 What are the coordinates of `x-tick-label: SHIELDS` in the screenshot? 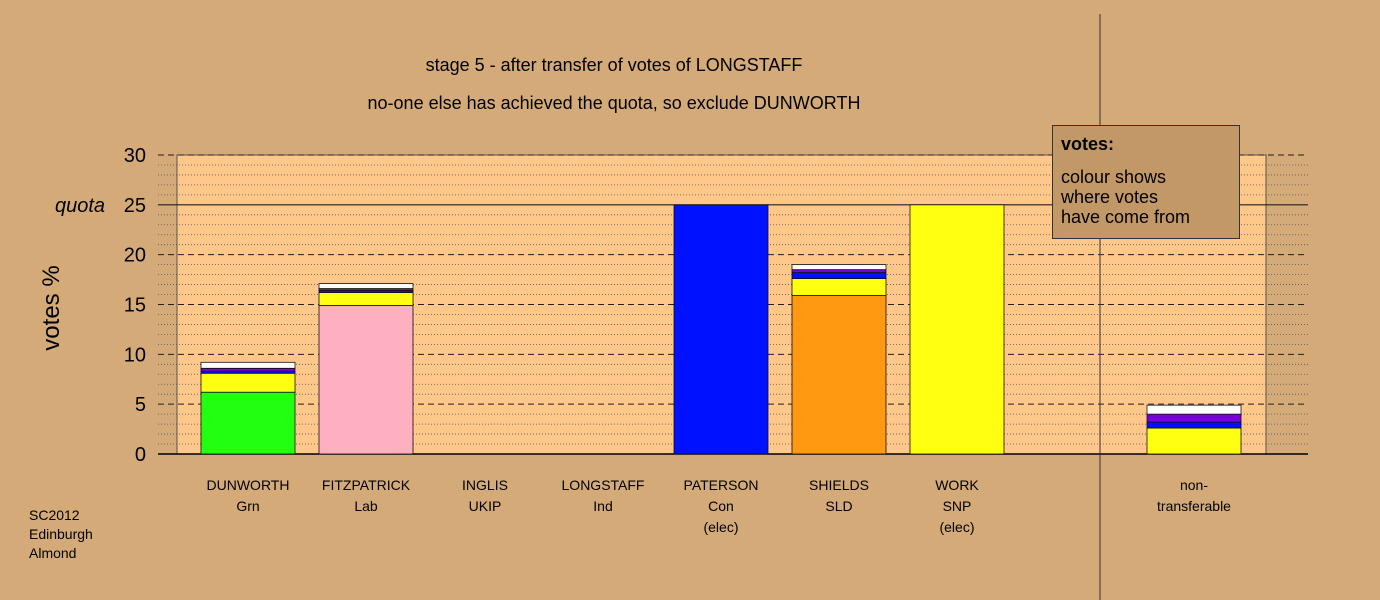 It's located at (839, 485).